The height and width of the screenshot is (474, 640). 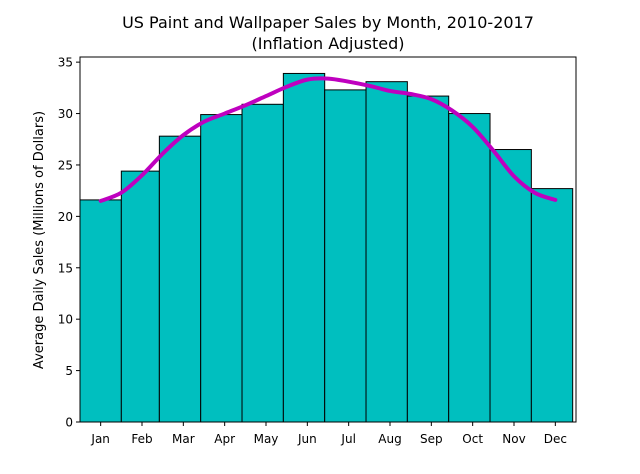 I want to click on x-tick-label: May, so click(x=266, y=439).